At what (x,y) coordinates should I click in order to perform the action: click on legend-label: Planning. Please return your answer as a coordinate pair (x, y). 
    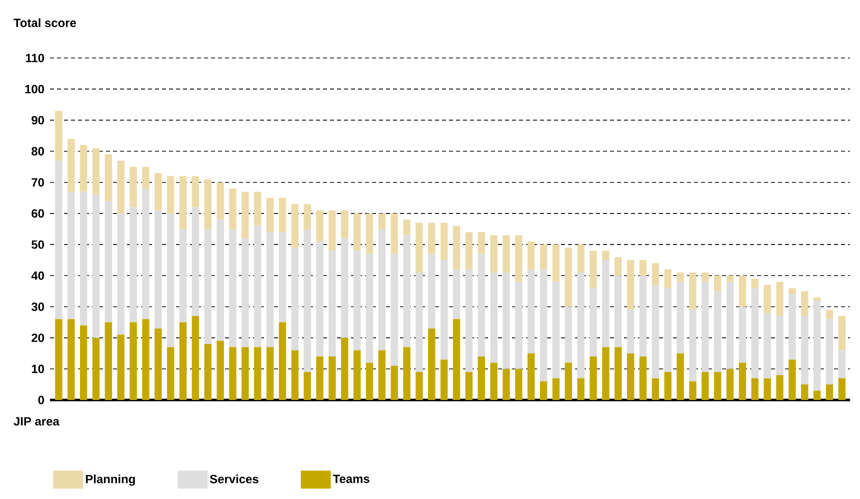
    Looking at the image, I should click on (110, 480).